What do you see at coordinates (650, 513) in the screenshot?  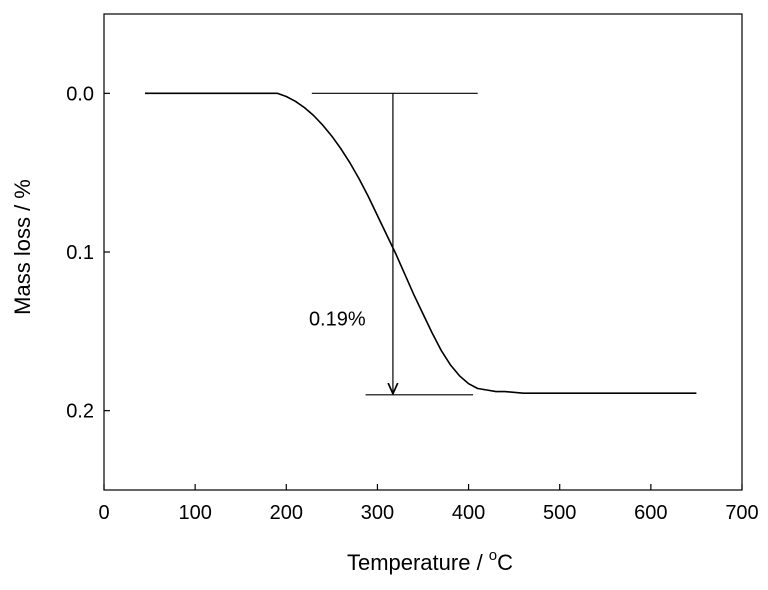 I see `x-tick-label: 600` at bounding box center [650, 513].